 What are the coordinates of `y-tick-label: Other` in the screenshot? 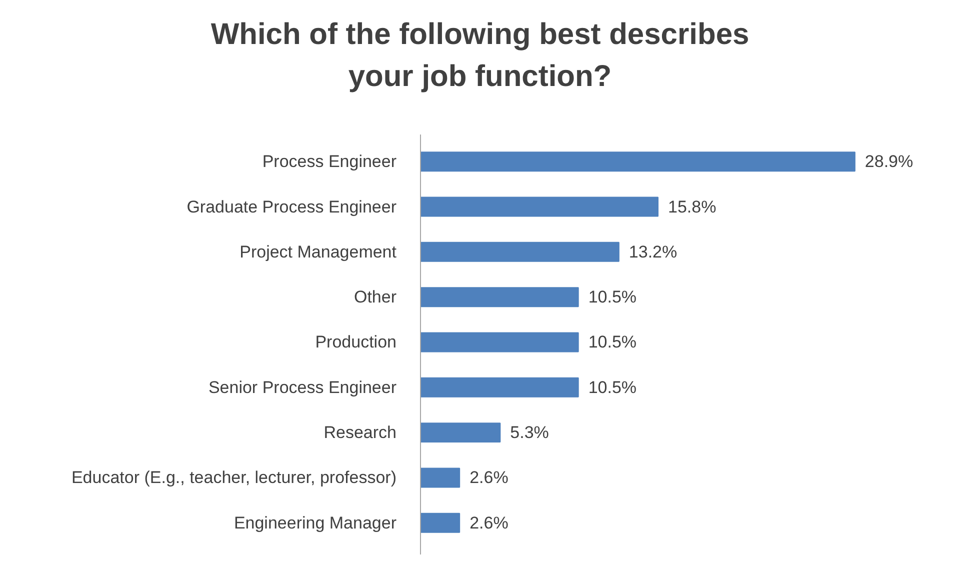 It's located at (375, 297).